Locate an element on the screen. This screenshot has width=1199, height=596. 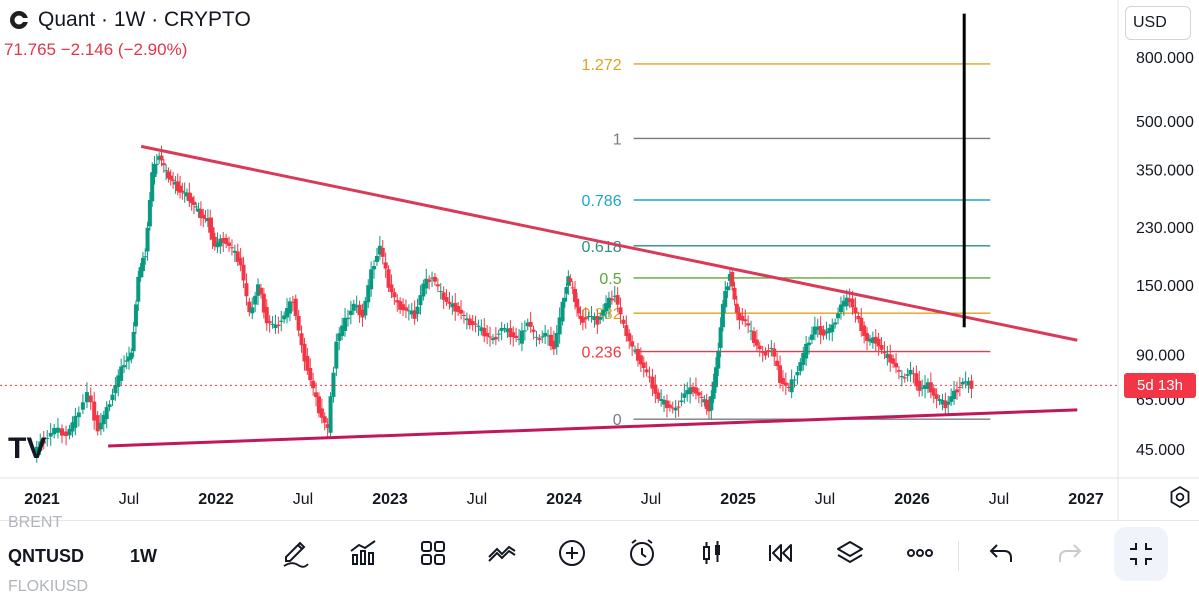
next-symbol-ghost: FLOKIUSD is located at coordinates (48, 586).